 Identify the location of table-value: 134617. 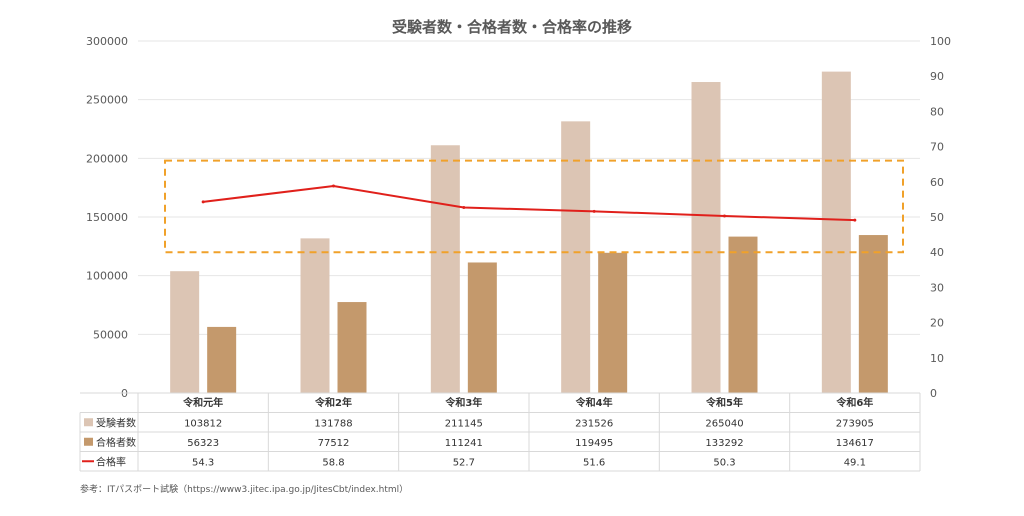
(855, 443).